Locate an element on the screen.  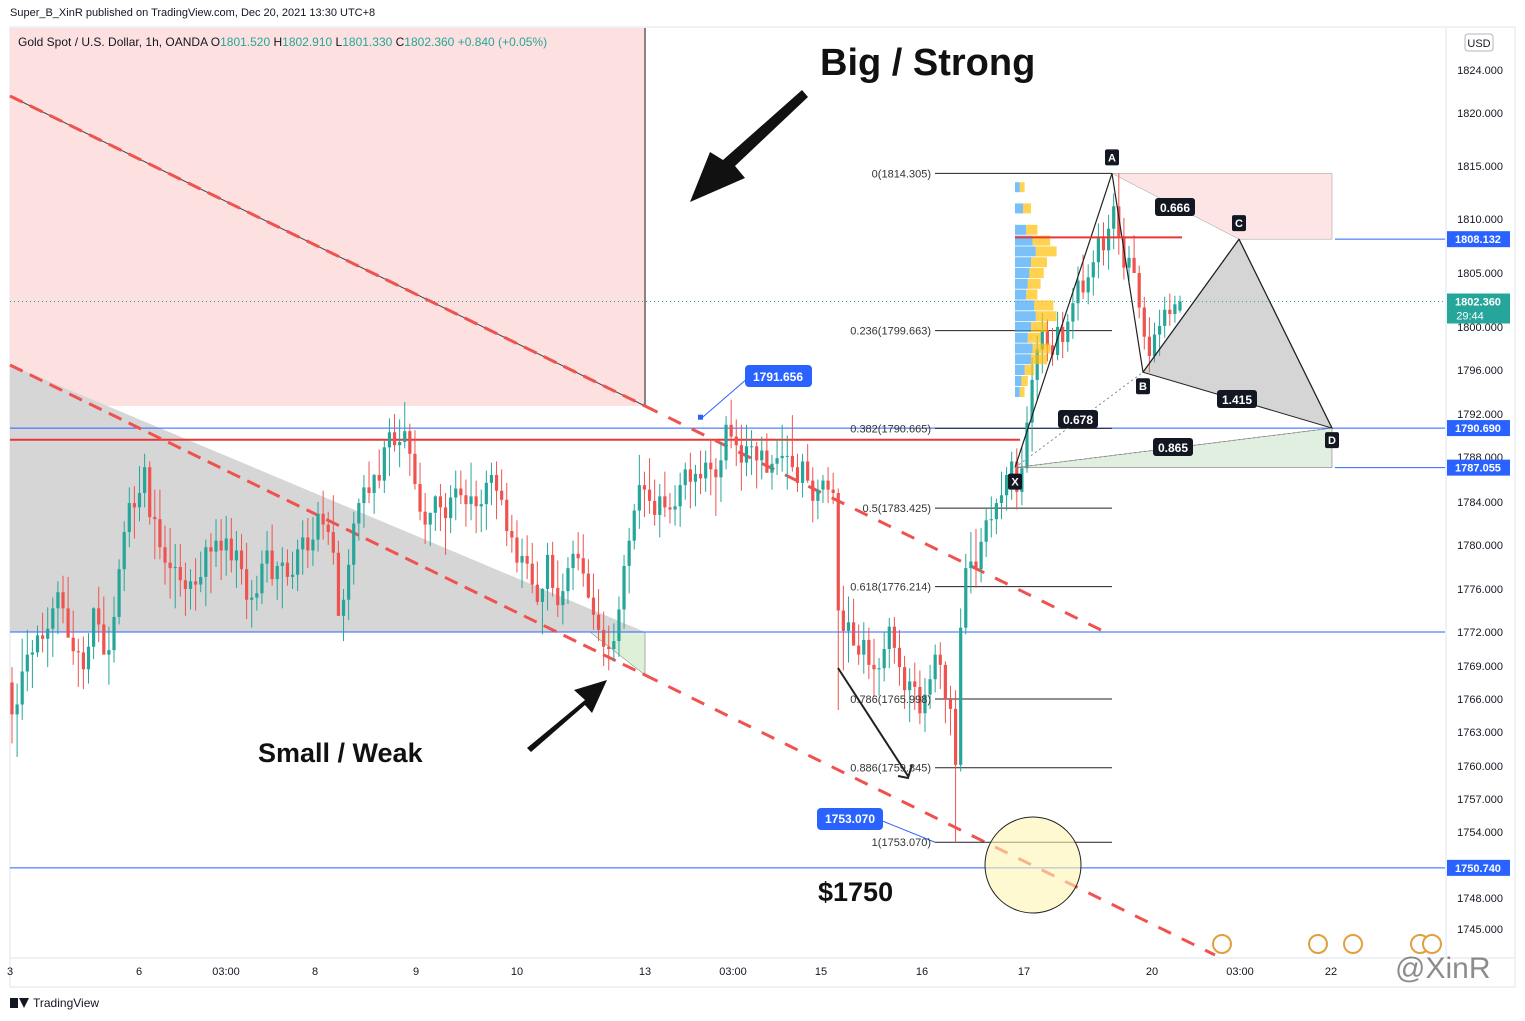
harmonic-point-C: C is located at coordinates (1239, 224).